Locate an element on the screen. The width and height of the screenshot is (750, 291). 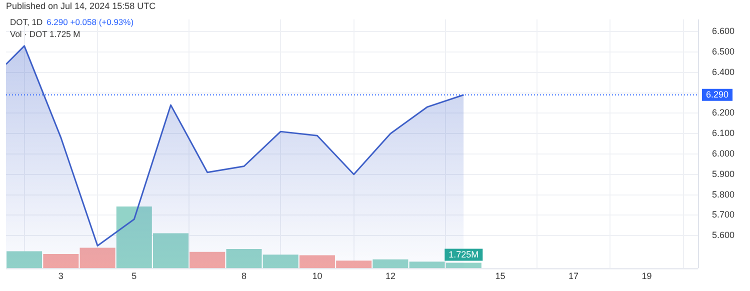
y-tick-label: 5.700 is located at coordinates (723, 215).